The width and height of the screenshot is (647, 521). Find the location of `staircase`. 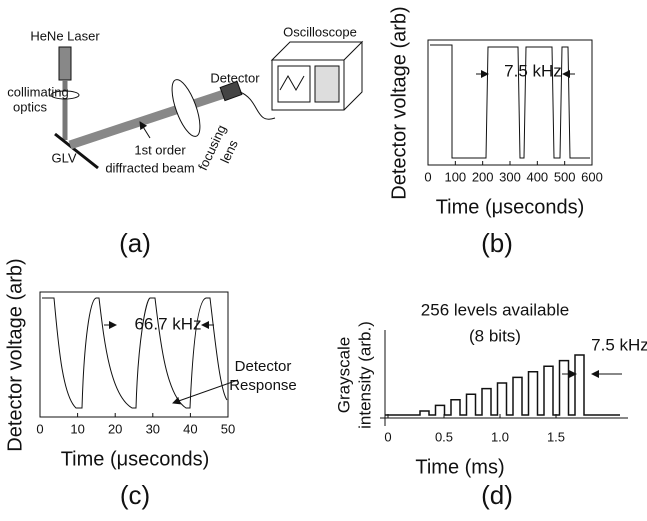

staircase is located at coordinates (502, 385).